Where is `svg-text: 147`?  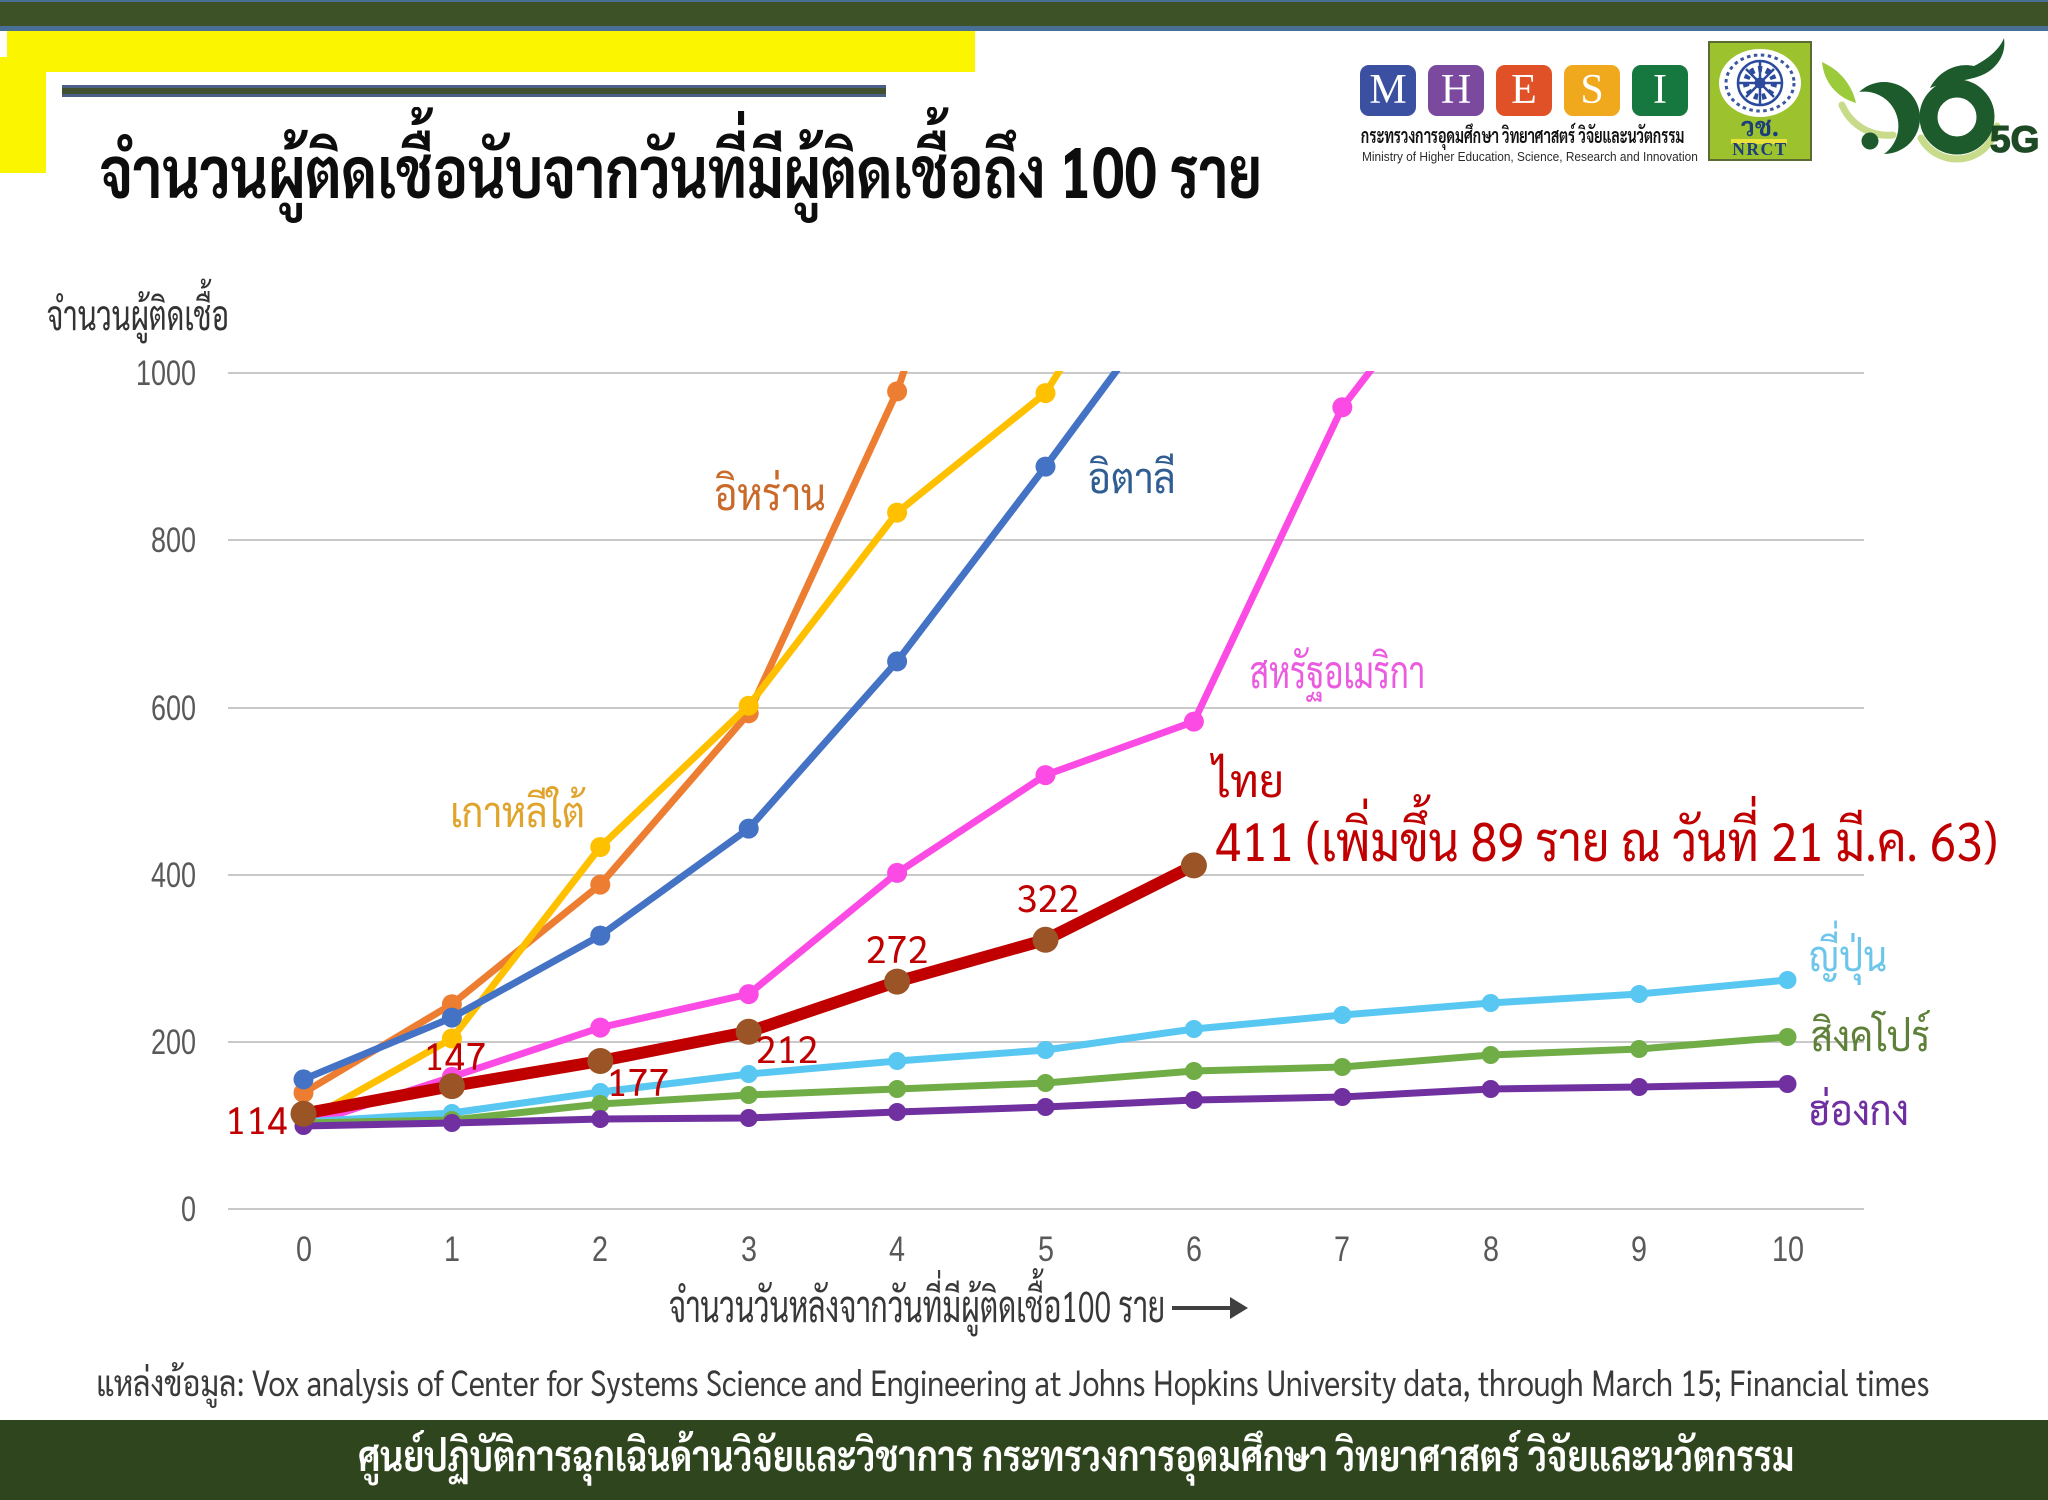
svg-text: 147 is located at coordinates (455, 1054).